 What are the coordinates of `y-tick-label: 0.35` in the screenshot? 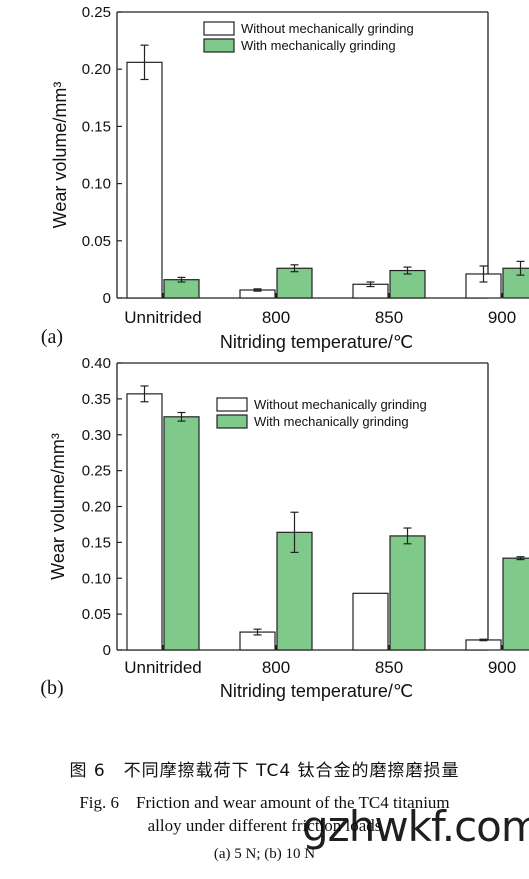 It's located at (96, 399).